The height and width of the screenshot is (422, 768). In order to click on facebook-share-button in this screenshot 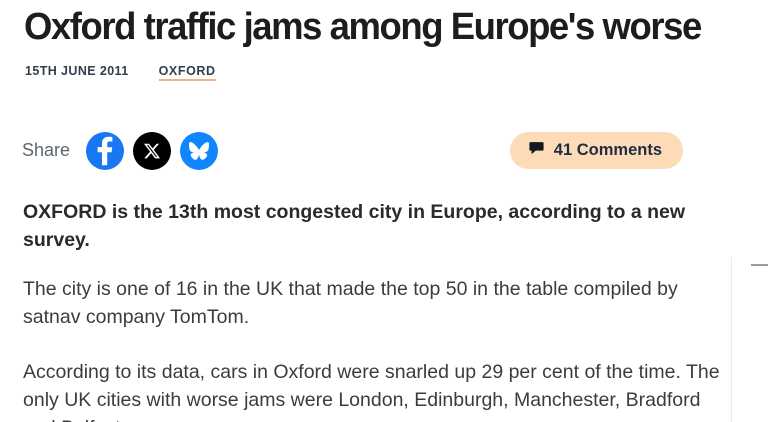, I will do `click(105, 150)`.